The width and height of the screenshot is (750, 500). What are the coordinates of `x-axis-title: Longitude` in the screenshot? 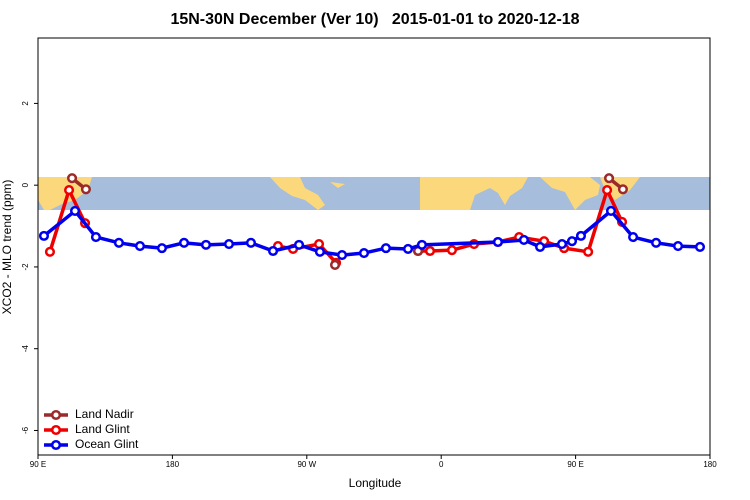 It's located at (375, 483).